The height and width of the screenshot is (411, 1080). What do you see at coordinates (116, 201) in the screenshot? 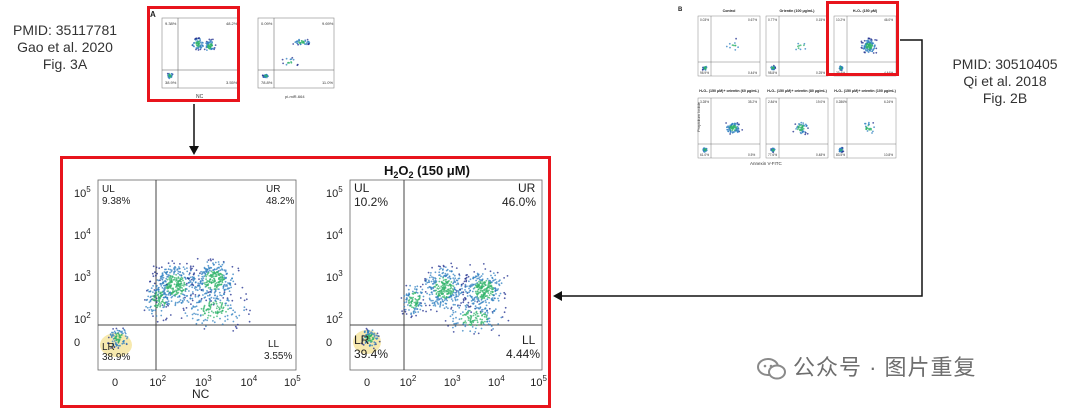
I see `zoom-left-ul-value: 9.38%` at bounding box center [116, 201].